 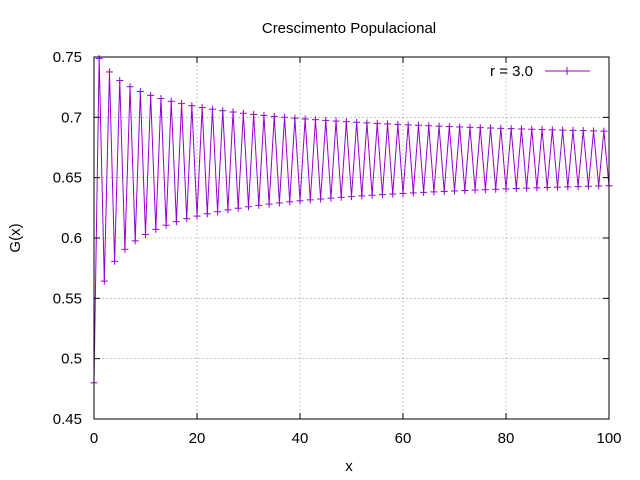 What do you see at coordinates (349, 28) in the screenshot?
I see `chart-title: Crescimento Populacional` at bounding box center [349, 28].